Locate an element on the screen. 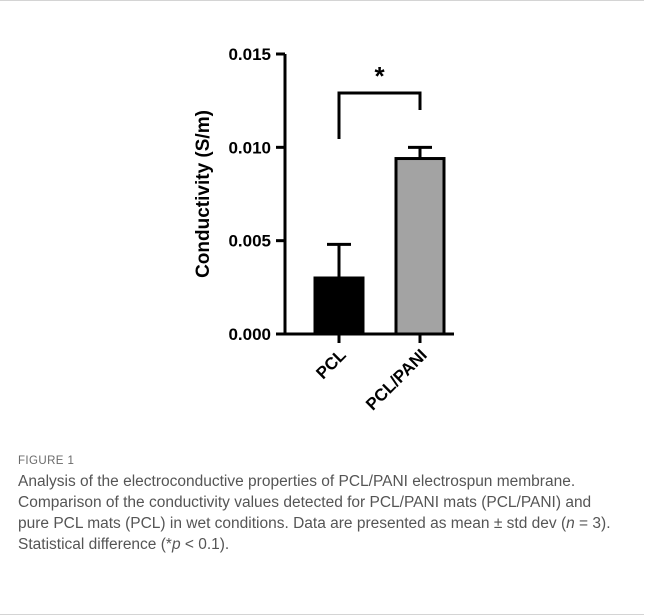 The image size is (646, 615). y-tick-label: 0.005 is located at coordinates (249, 241).